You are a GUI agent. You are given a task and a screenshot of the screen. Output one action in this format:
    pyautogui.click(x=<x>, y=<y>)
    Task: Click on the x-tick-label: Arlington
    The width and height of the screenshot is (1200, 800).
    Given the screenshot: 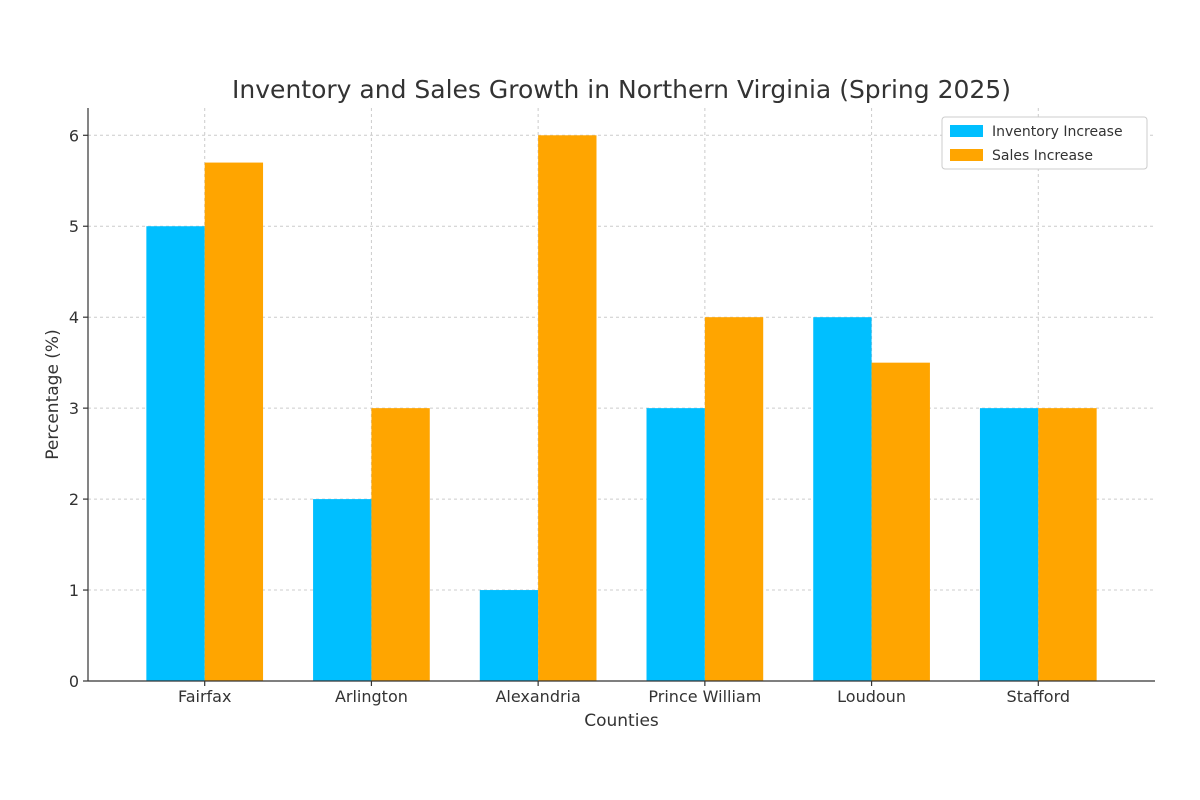 What is the action you would take?
    pyautogui.click(x=371, y=696)
    